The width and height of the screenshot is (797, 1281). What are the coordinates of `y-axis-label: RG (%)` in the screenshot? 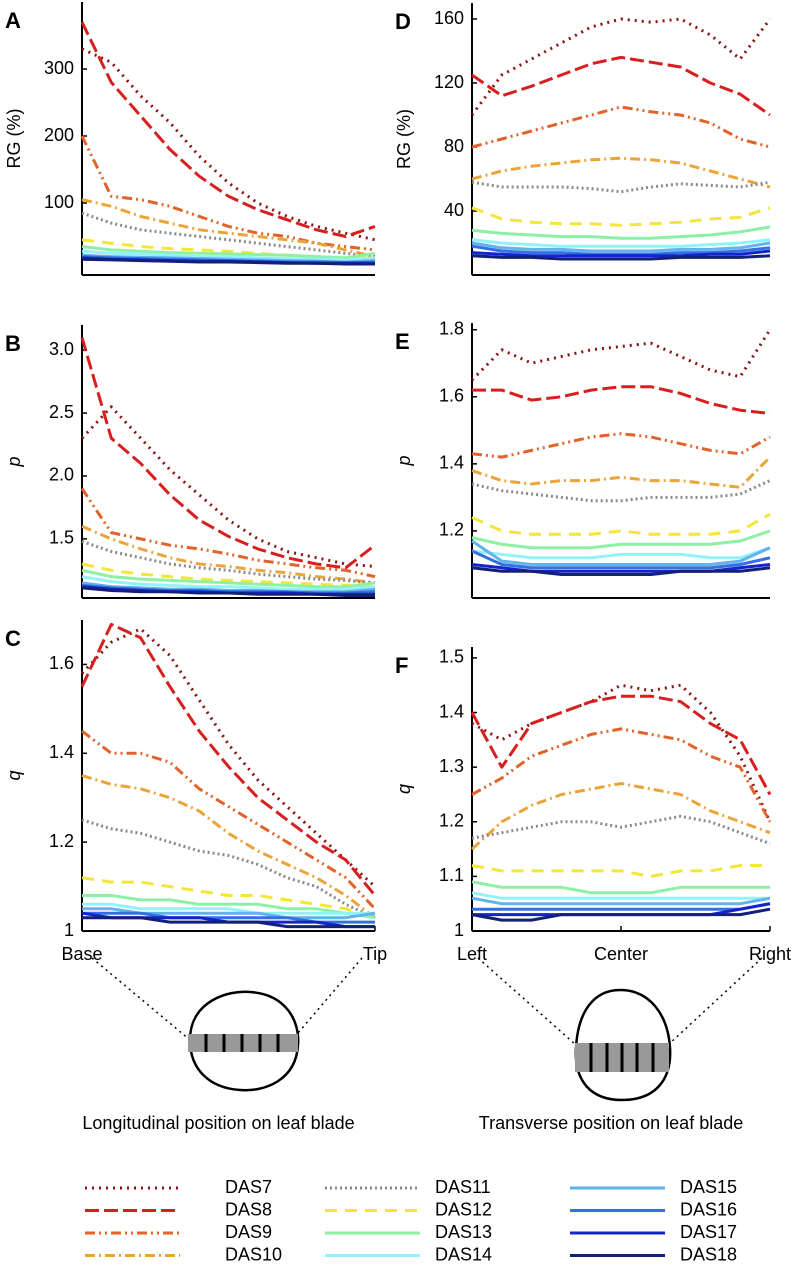 It's located at (14, 139).